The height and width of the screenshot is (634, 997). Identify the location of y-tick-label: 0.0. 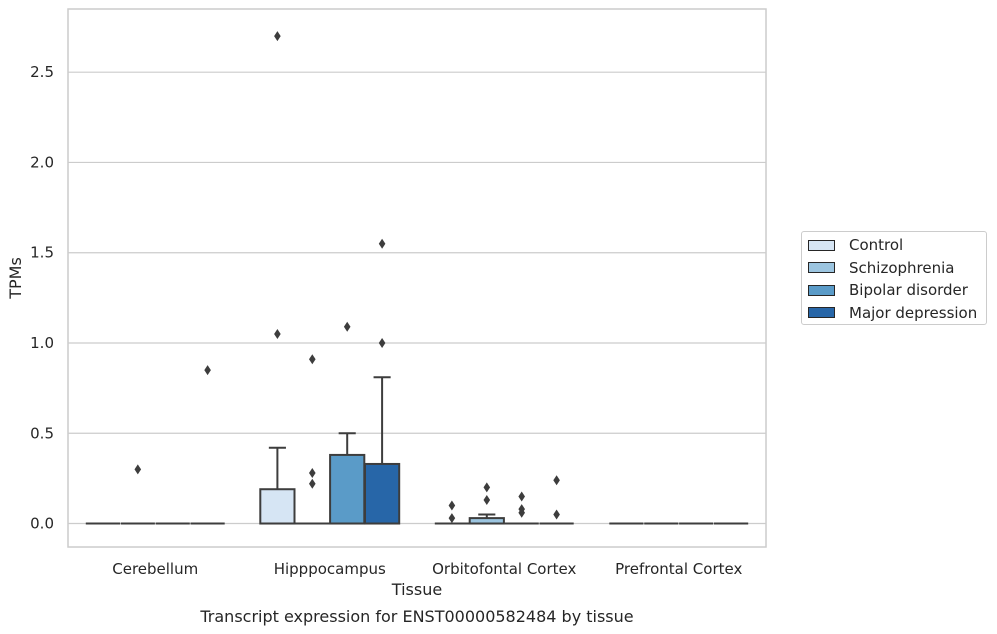
(42, 524).